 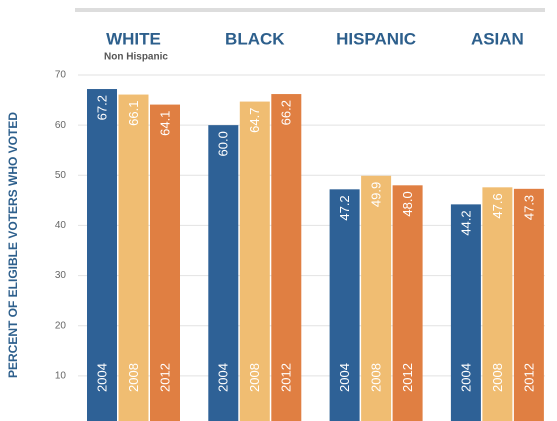 What do you see at coordinates (528, 207) in the screenshot?
I see `value-label: 47.3` at bounding box center [528, 207].